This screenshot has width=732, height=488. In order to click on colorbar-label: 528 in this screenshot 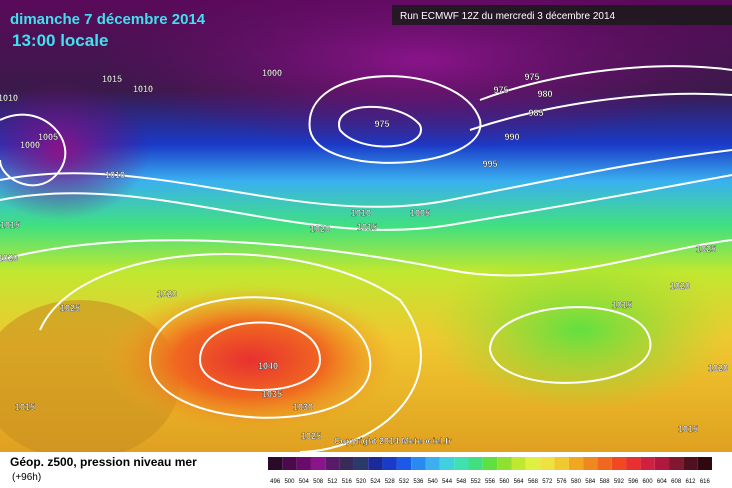, I will do `click(390, 482)`.